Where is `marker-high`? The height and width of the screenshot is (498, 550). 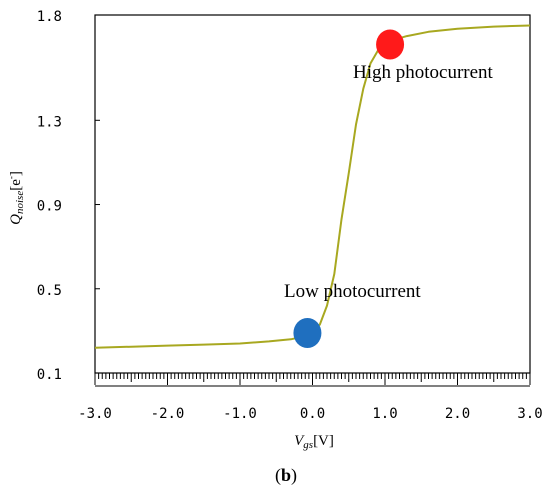 marker-high is located at coordinates (390, 44).